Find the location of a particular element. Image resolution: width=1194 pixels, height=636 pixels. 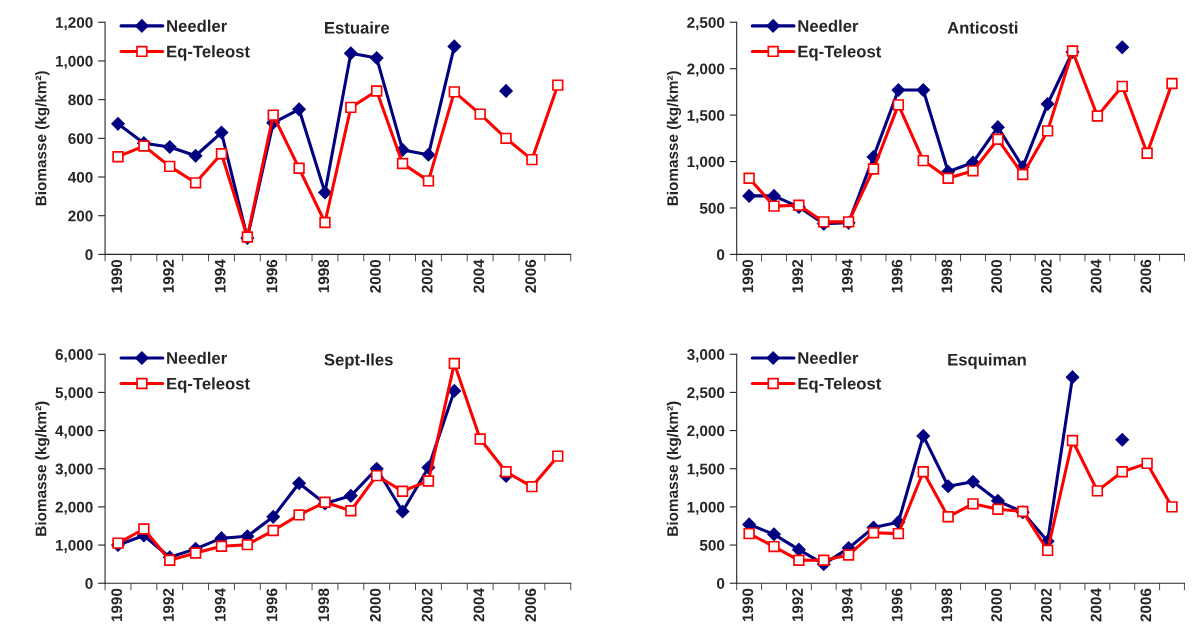

chart-title: Esquiman is located at coordinates (987, 361).